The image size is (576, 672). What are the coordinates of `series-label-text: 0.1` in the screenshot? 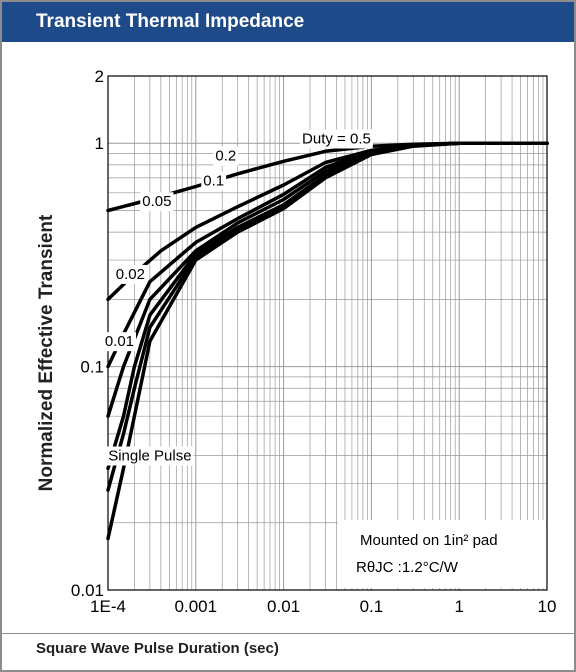 It's located at (213, 181).